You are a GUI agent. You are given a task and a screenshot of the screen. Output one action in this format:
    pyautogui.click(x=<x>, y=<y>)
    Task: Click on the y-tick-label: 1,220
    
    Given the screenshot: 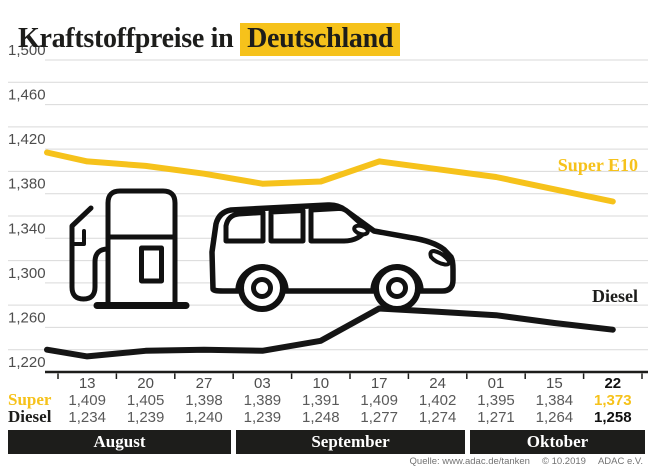 What is the action you would take?
    pyautogui.click(x=27, y=362)
    